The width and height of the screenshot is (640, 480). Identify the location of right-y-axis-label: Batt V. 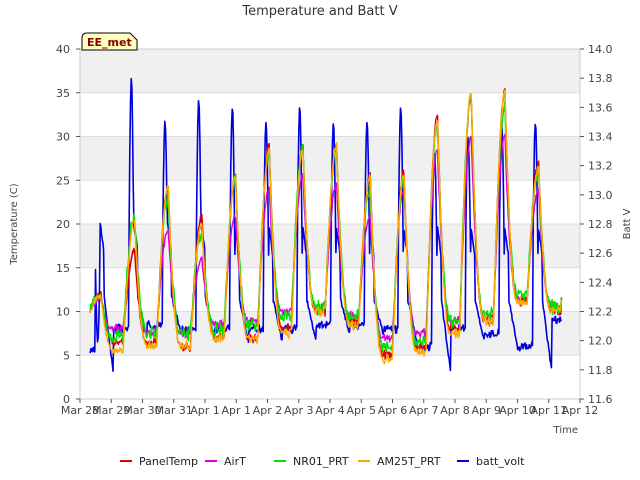
(627, 223).